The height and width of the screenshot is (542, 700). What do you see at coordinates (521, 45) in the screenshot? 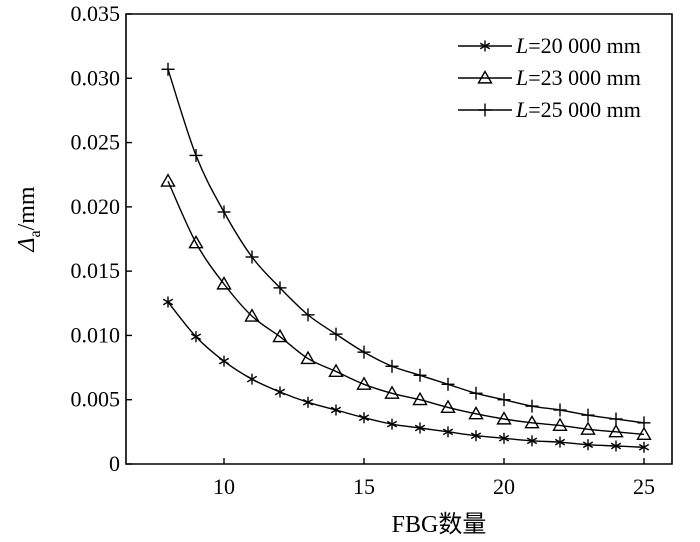
I see `legend-label-variable: L` at bounding box center [521, 45].